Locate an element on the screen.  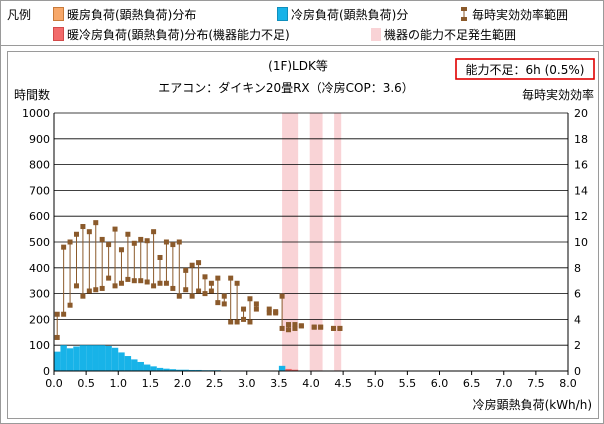
x-tick-label: 7.5 is located at coordinates (536, 383).